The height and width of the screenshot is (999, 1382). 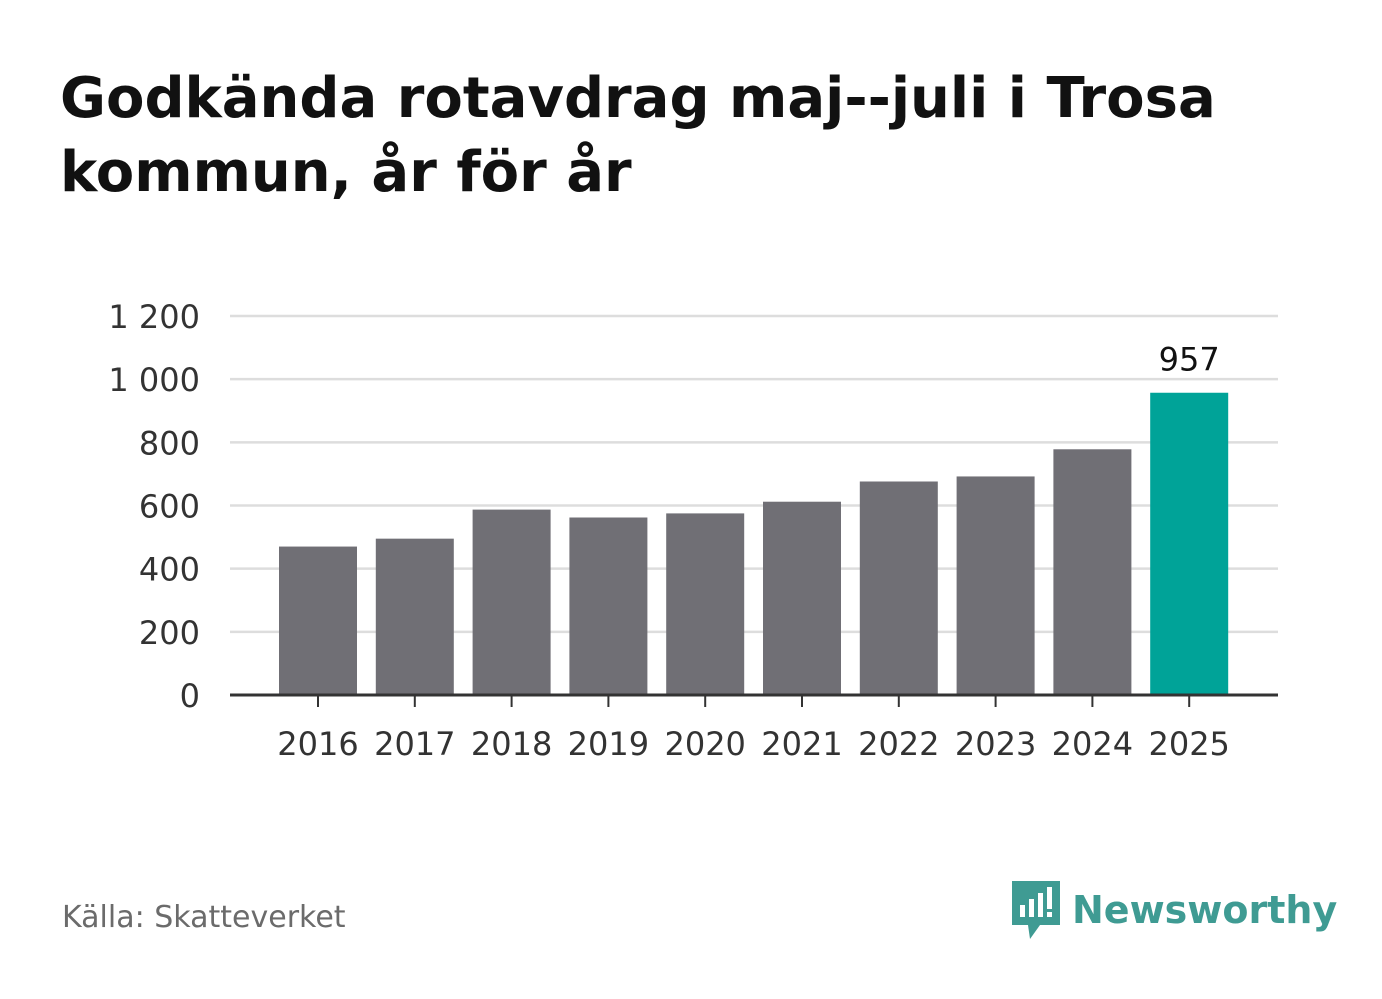 I want to click on x-tick-label: 2016, so click(x=317, y=744).